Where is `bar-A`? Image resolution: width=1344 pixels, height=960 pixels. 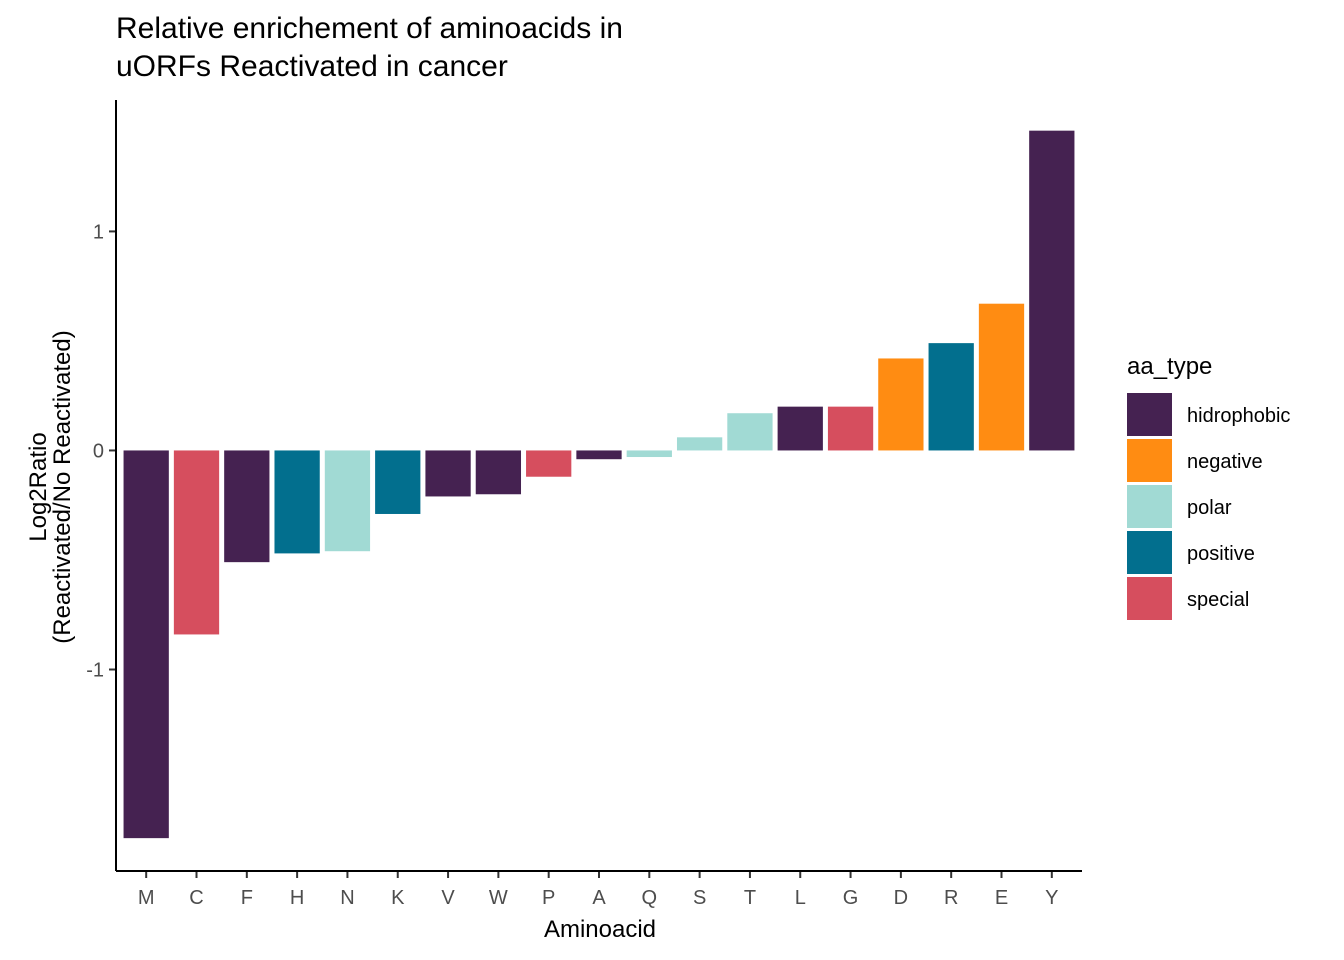 bar-A is located at coordinates (599, 455).